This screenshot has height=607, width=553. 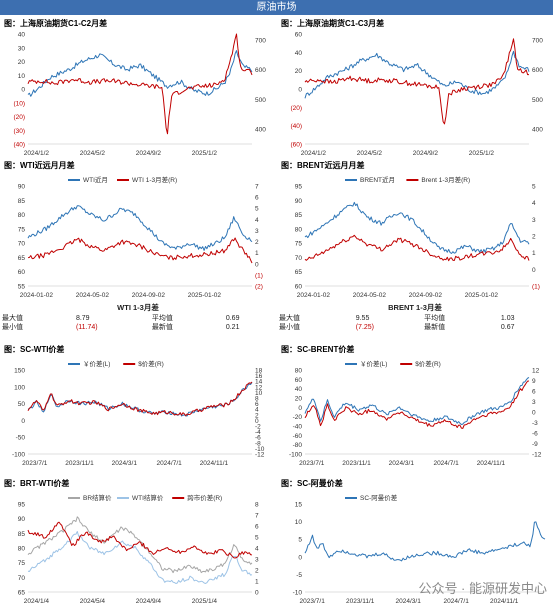 I want to click on x-tick-label: 2025-01-02, so click(x=205, y=295).